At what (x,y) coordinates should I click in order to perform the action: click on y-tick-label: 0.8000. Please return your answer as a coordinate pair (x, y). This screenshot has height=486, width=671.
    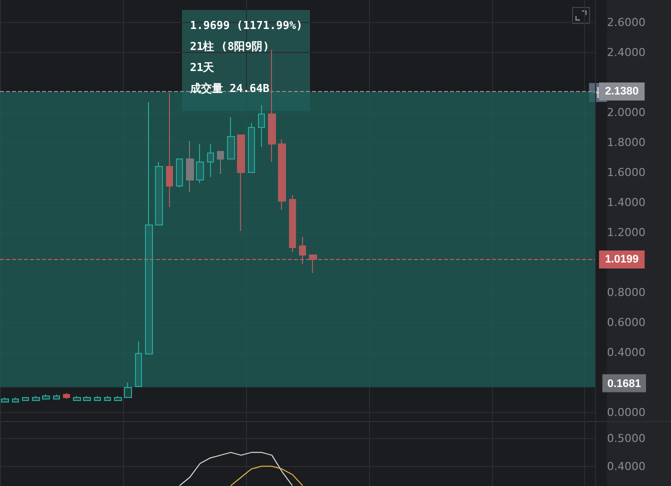
    Looking at the image, I should click on (626, 292).